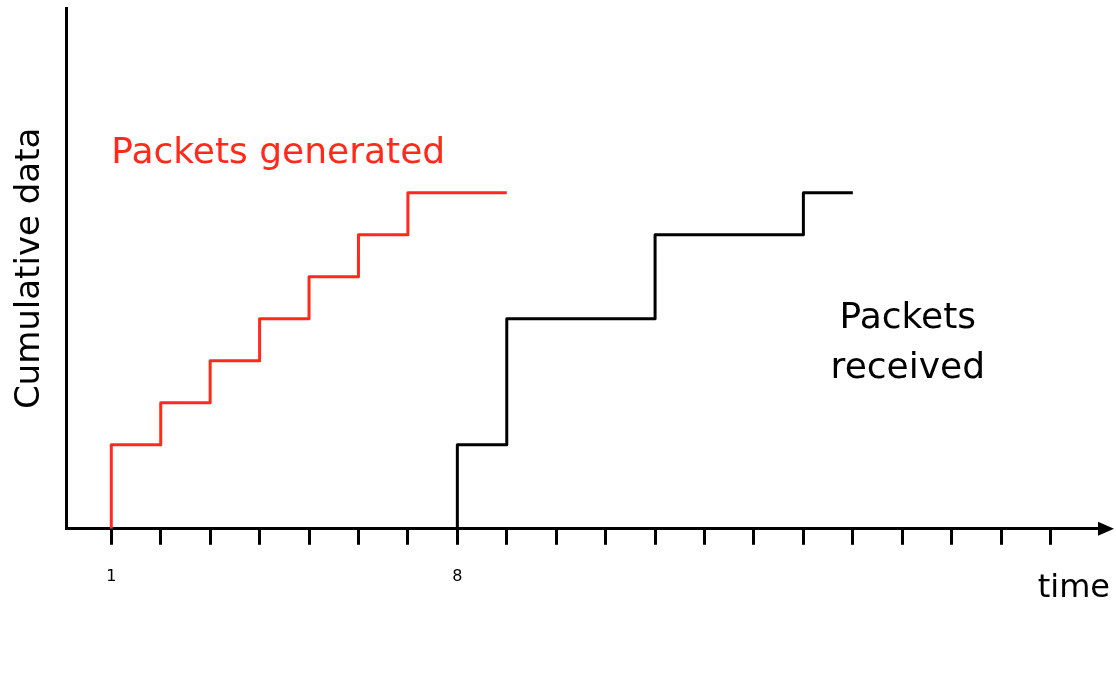 The height and width of the screenshot is (678, 1116). Describe the element at coordinates (1073, 585) in the screenshot. I see `x-axis-title: time` at that location.